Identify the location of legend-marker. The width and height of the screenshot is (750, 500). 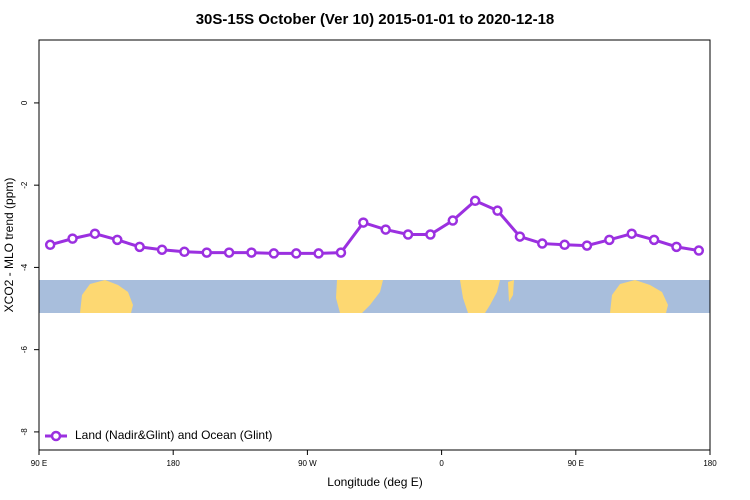
(56, 436).